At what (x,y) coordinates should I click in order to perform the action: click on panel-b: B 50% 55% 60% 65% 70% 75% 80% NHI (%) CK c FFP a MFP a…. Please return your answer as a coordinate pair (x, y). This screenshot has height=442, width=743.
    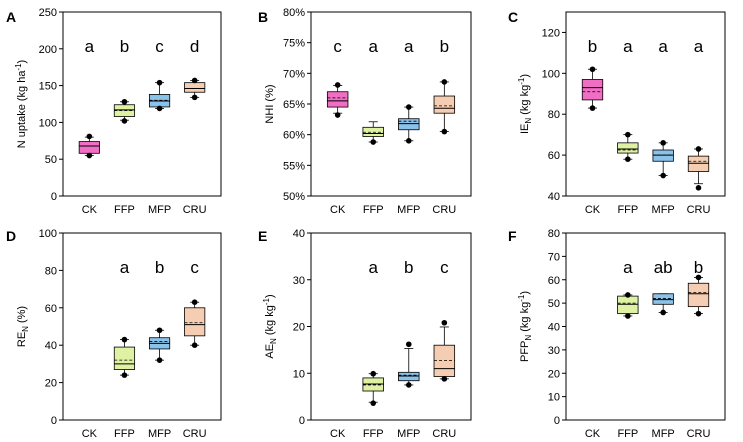
    Looking at the image, I should click on (365, 111).